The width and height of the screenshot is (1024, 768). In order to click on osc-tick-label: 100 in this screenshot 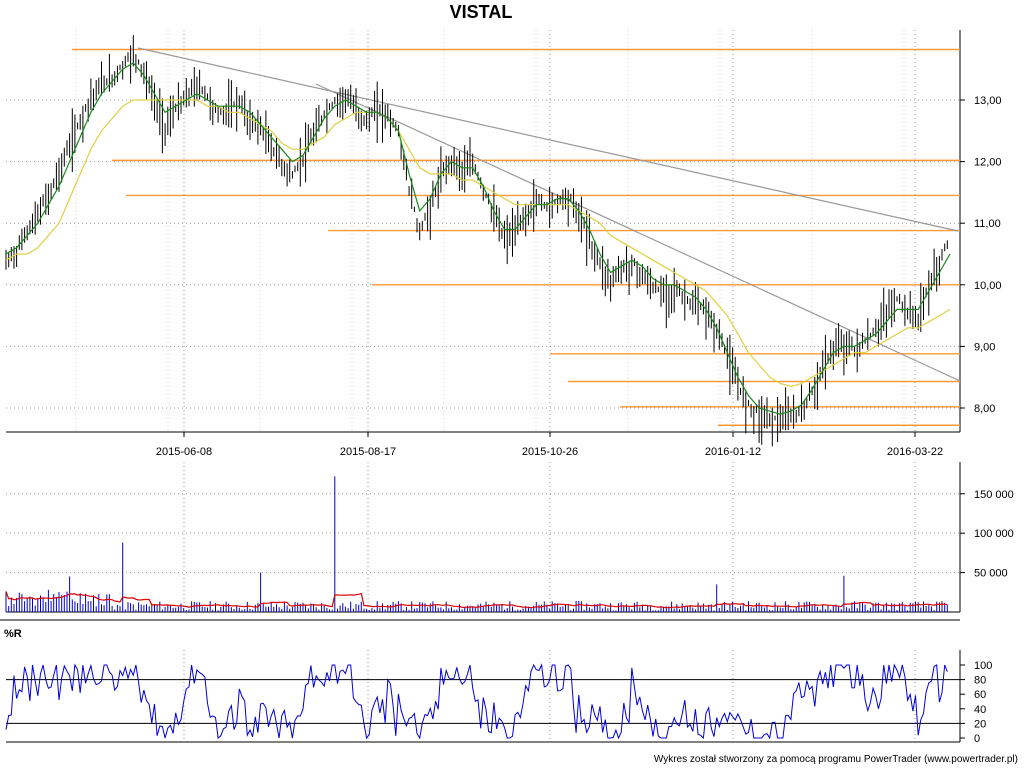, I will do `click(983, 666)`.